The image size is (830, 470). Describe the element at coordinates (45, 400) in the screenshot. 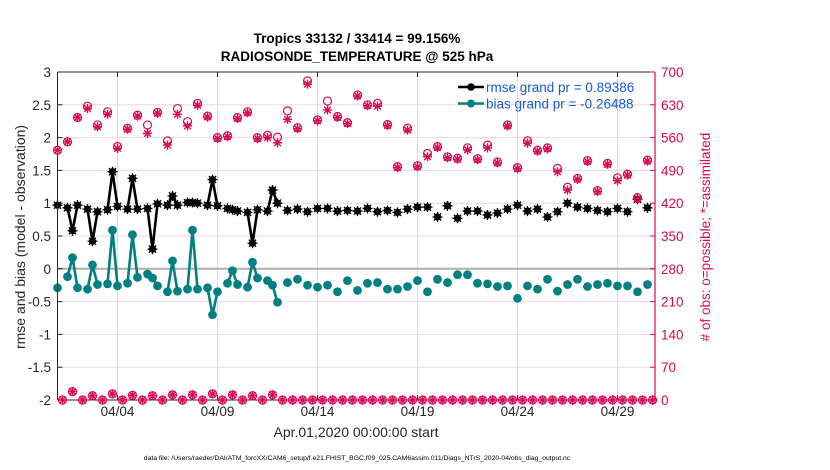

I see `y-tick-label-left: -2` at that location.